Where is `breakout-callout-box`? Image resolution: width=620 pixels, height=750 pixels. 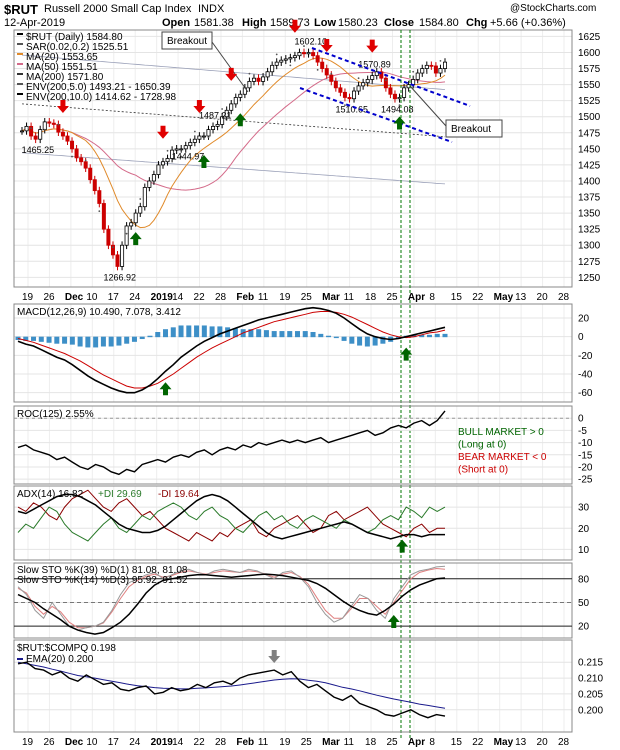
breakout-callout-box is located at coordinates (474, 128).